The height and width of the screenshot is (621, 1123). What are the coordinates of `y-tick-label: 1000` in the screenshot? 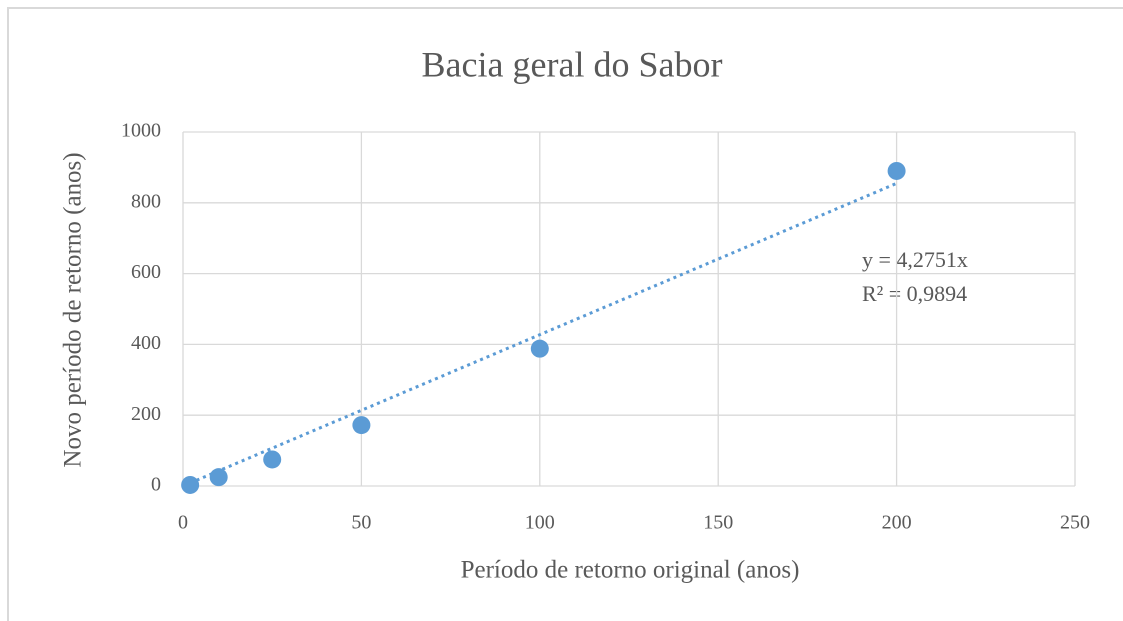 It's located at (141, 131).